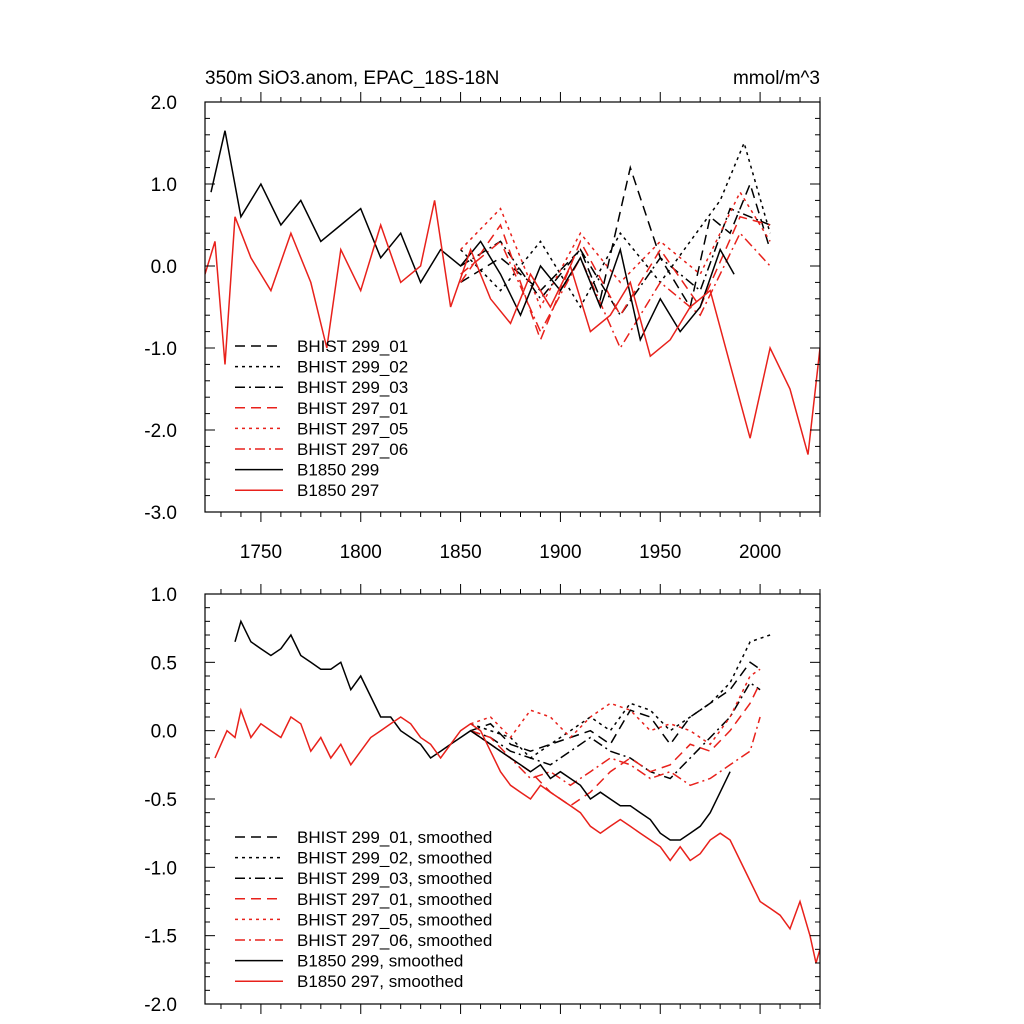 The height and width of the screenshot is (1024, 1024). Describe the element at coordinates (660, 552) in the screenshot. I see `x-tick-label: 1950` at that location.